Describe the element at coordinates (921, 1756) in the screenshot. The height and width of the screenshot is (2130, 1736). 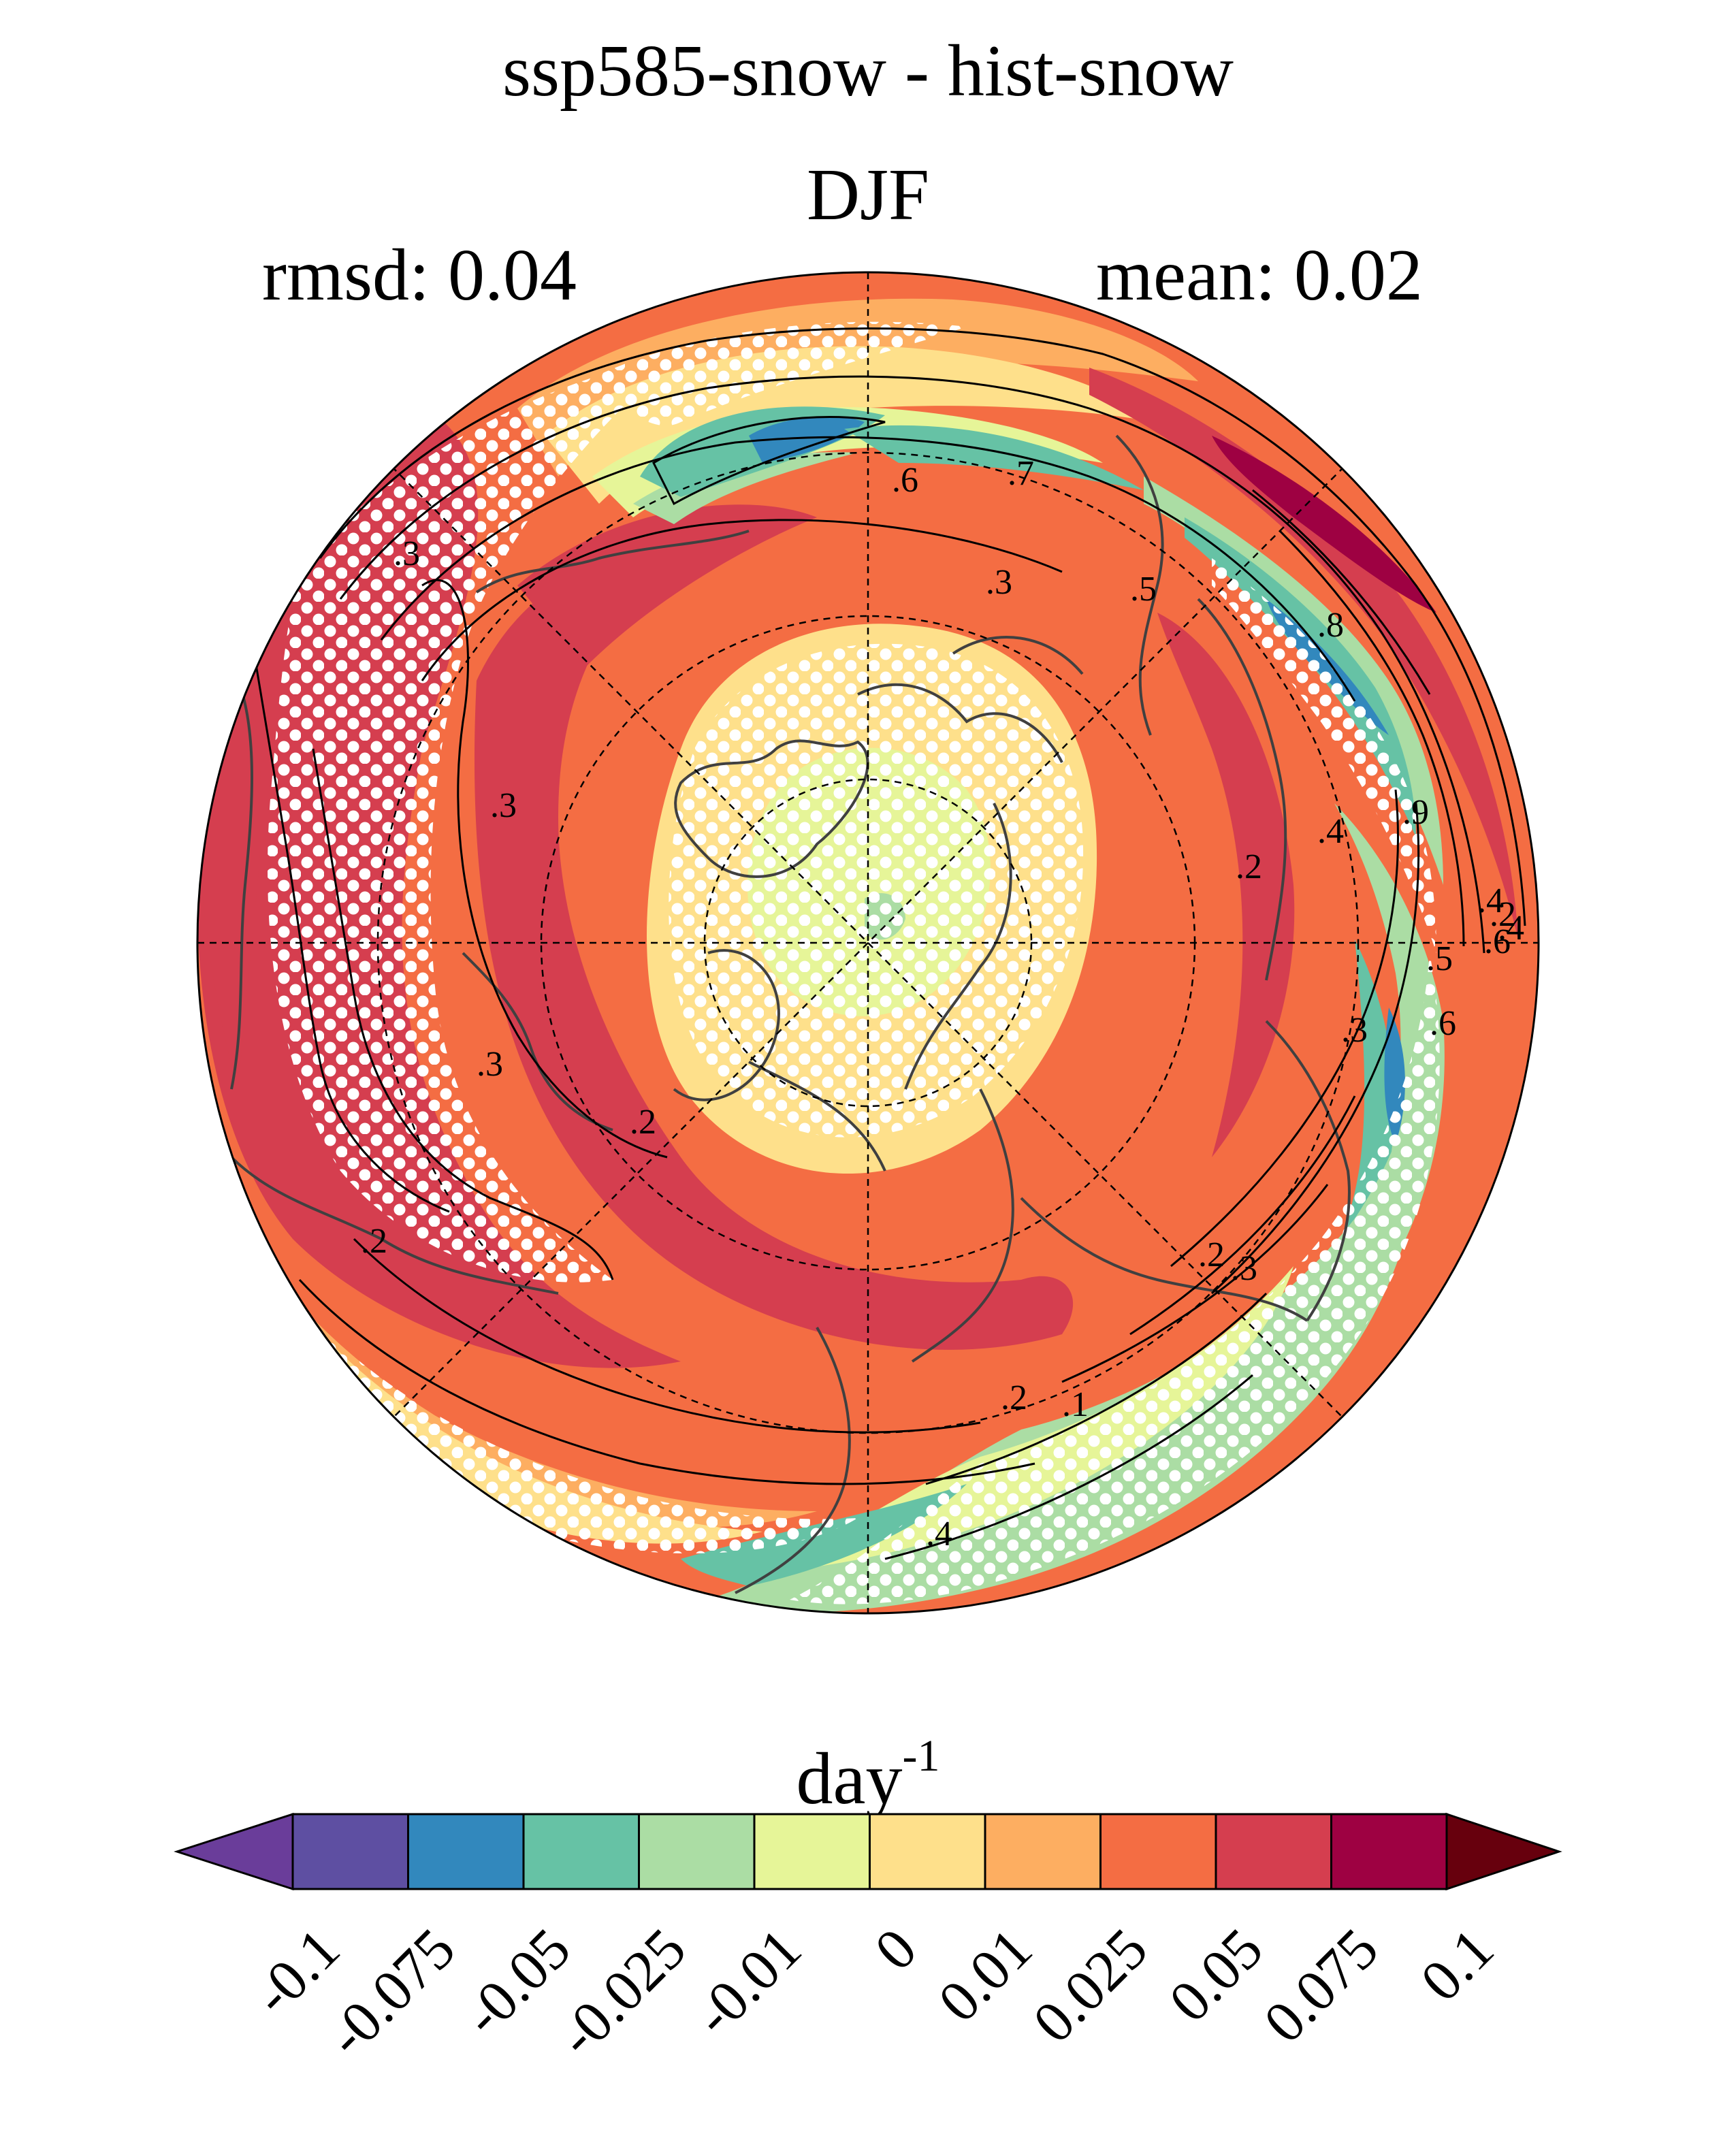
I see `unit-exponent: -1` at that location.